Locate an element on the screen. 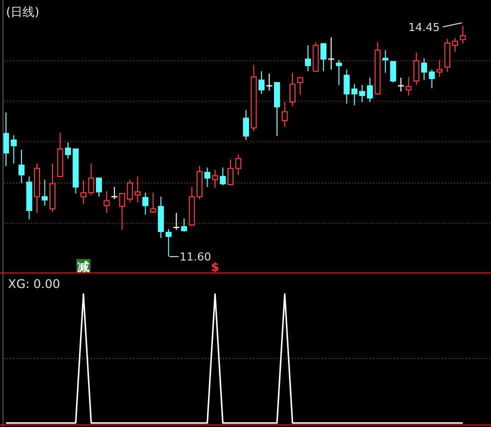 Image resolution: width=491 pixels, height=427 pixels. chart-title: (日线) is located at coordinates (23, 12).